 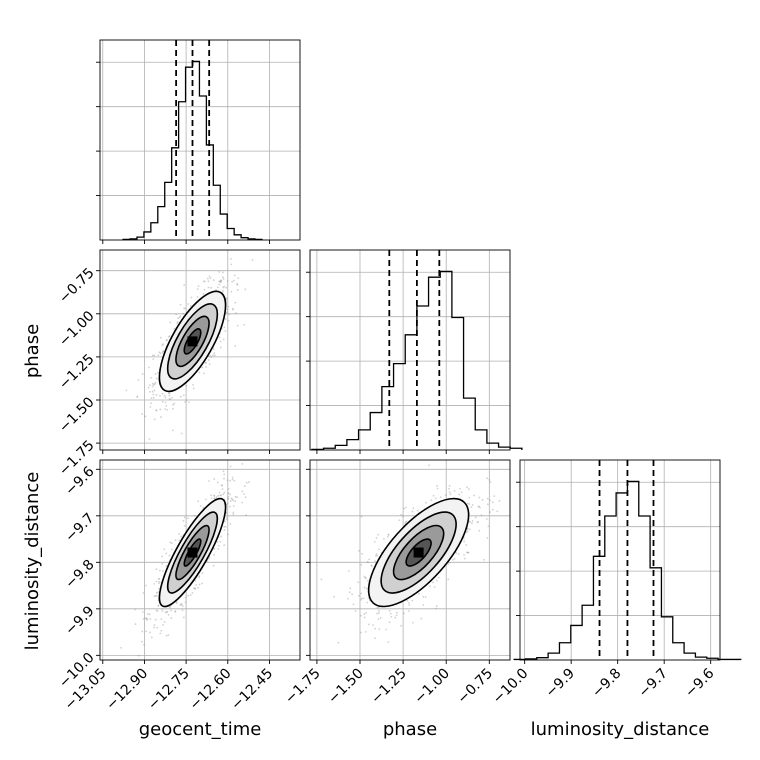 I want to click on sigma-contour, so click(x=418, y=552).